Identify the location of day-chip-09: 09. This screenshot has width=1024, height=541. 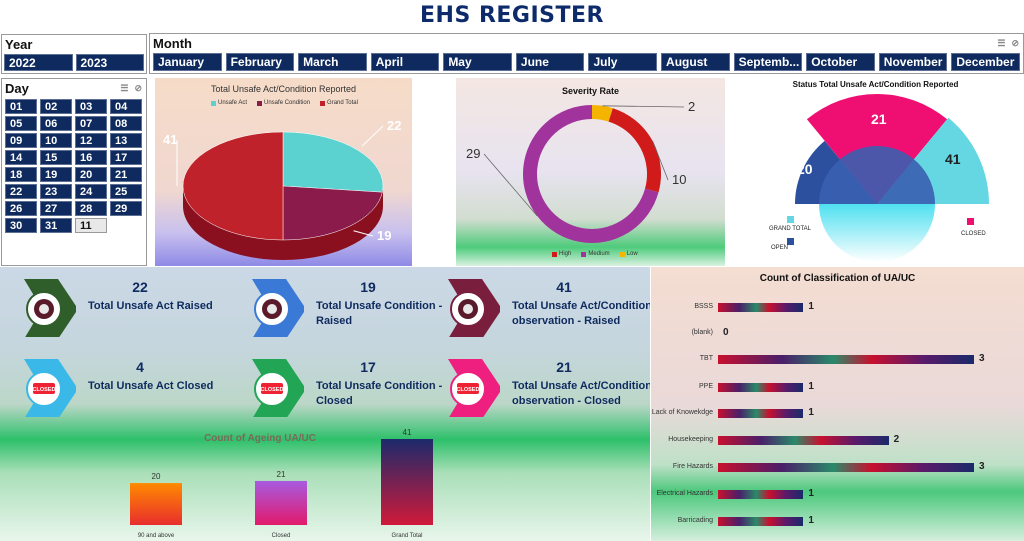
(21, 140).